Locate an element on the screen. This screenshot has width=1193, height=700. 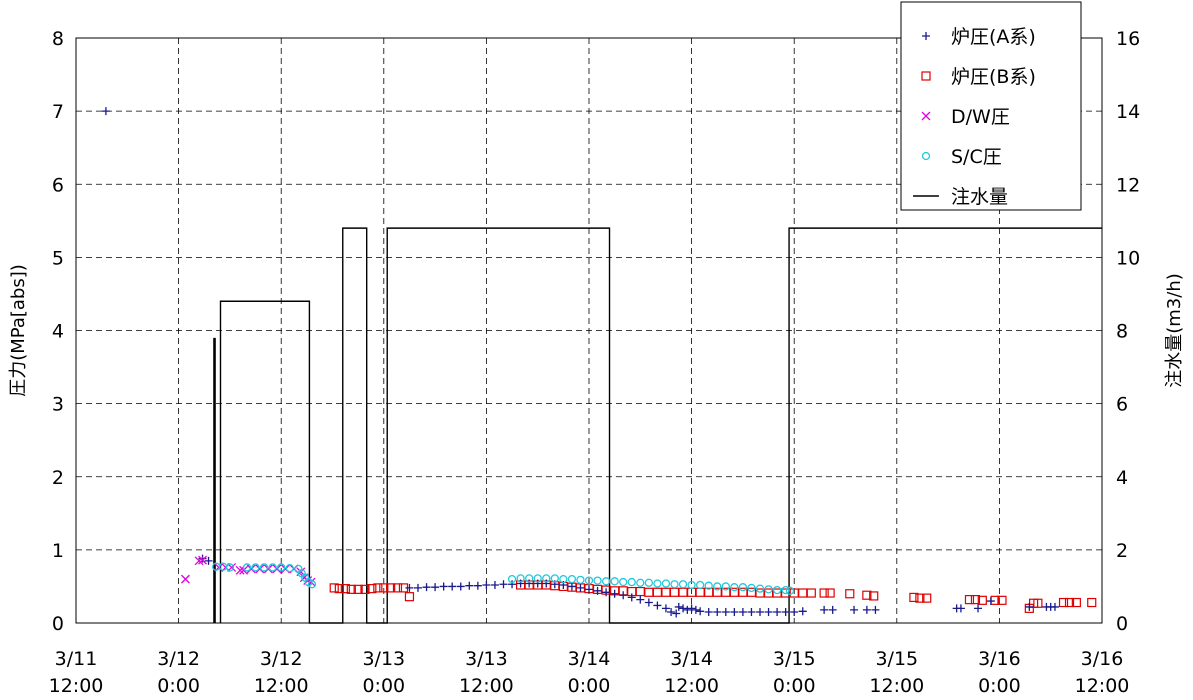
legend-marker-dw is located at coordinates (926, 116).